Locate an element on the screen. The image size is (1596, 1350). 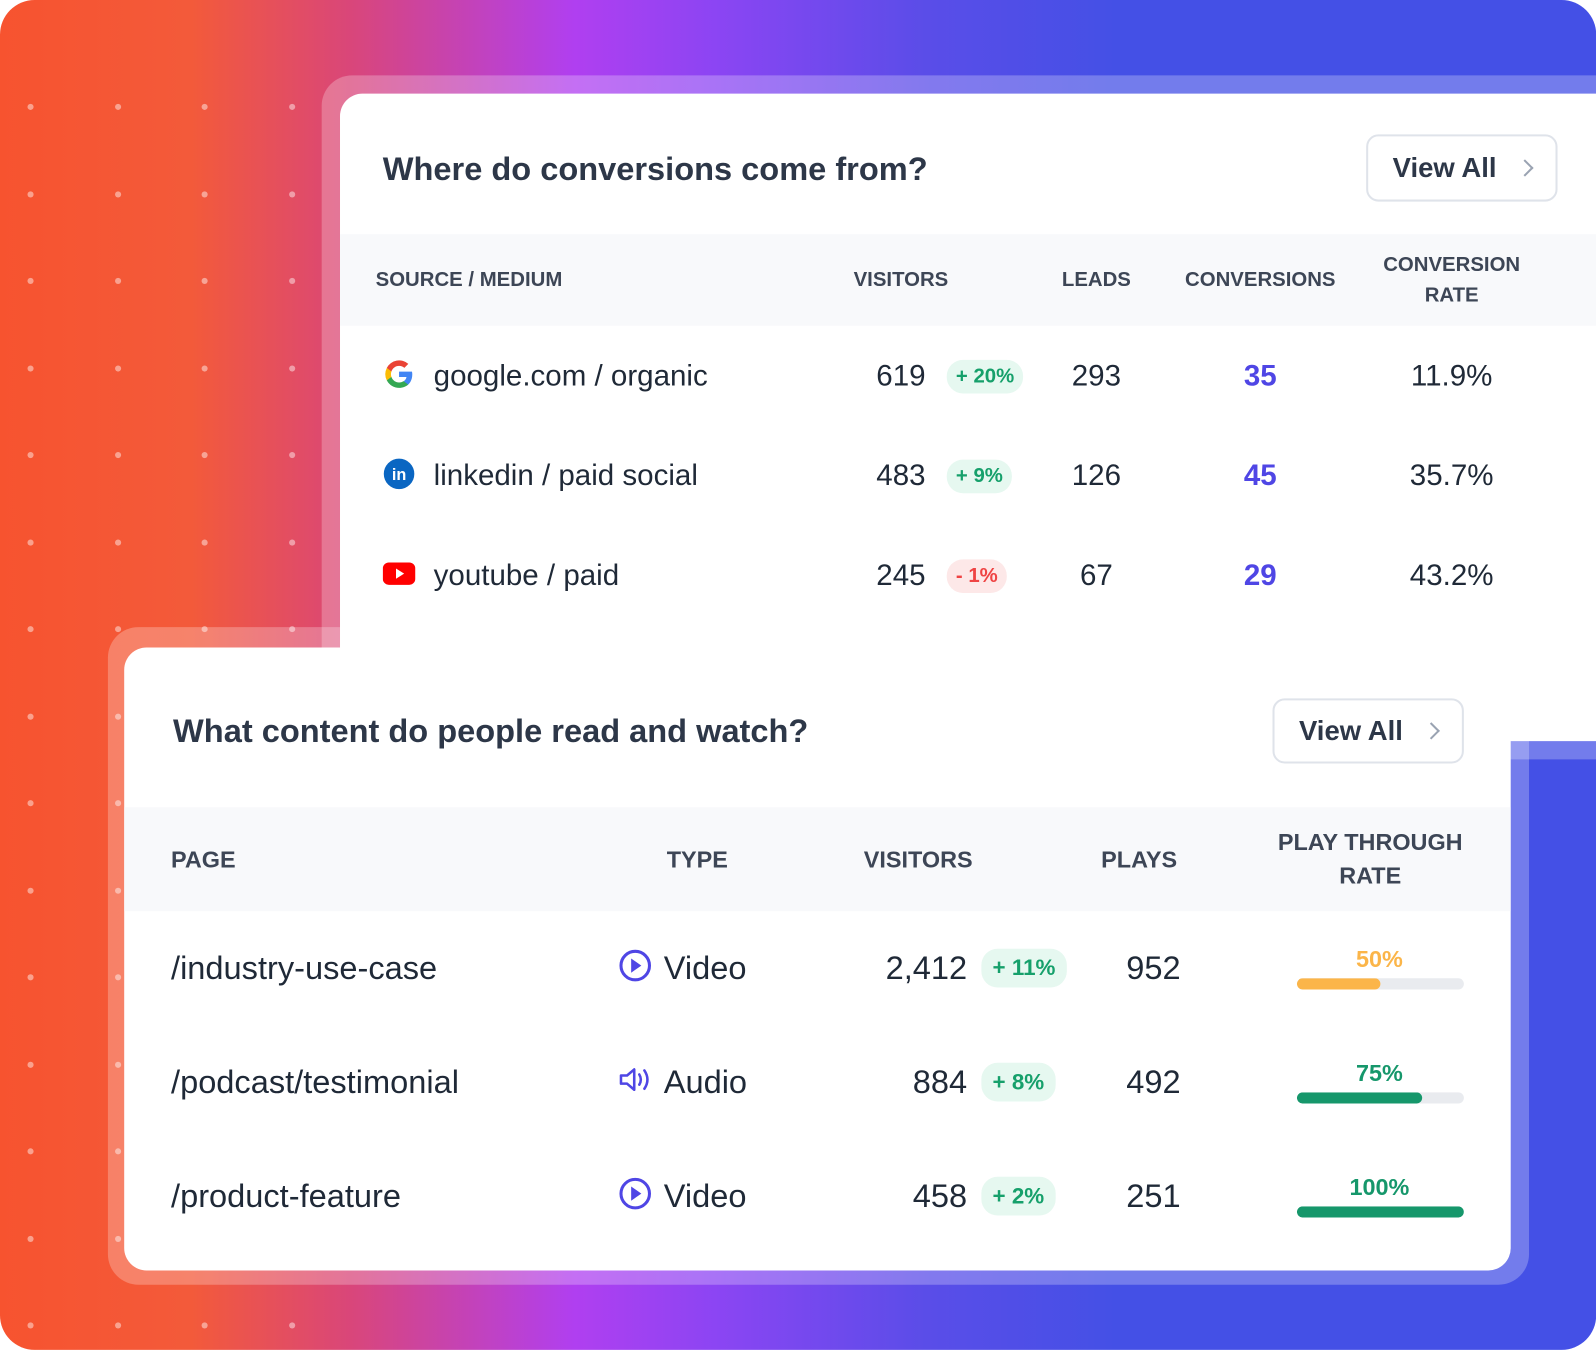
change-badge: + 8% is located at coordinates (1018, 1082).